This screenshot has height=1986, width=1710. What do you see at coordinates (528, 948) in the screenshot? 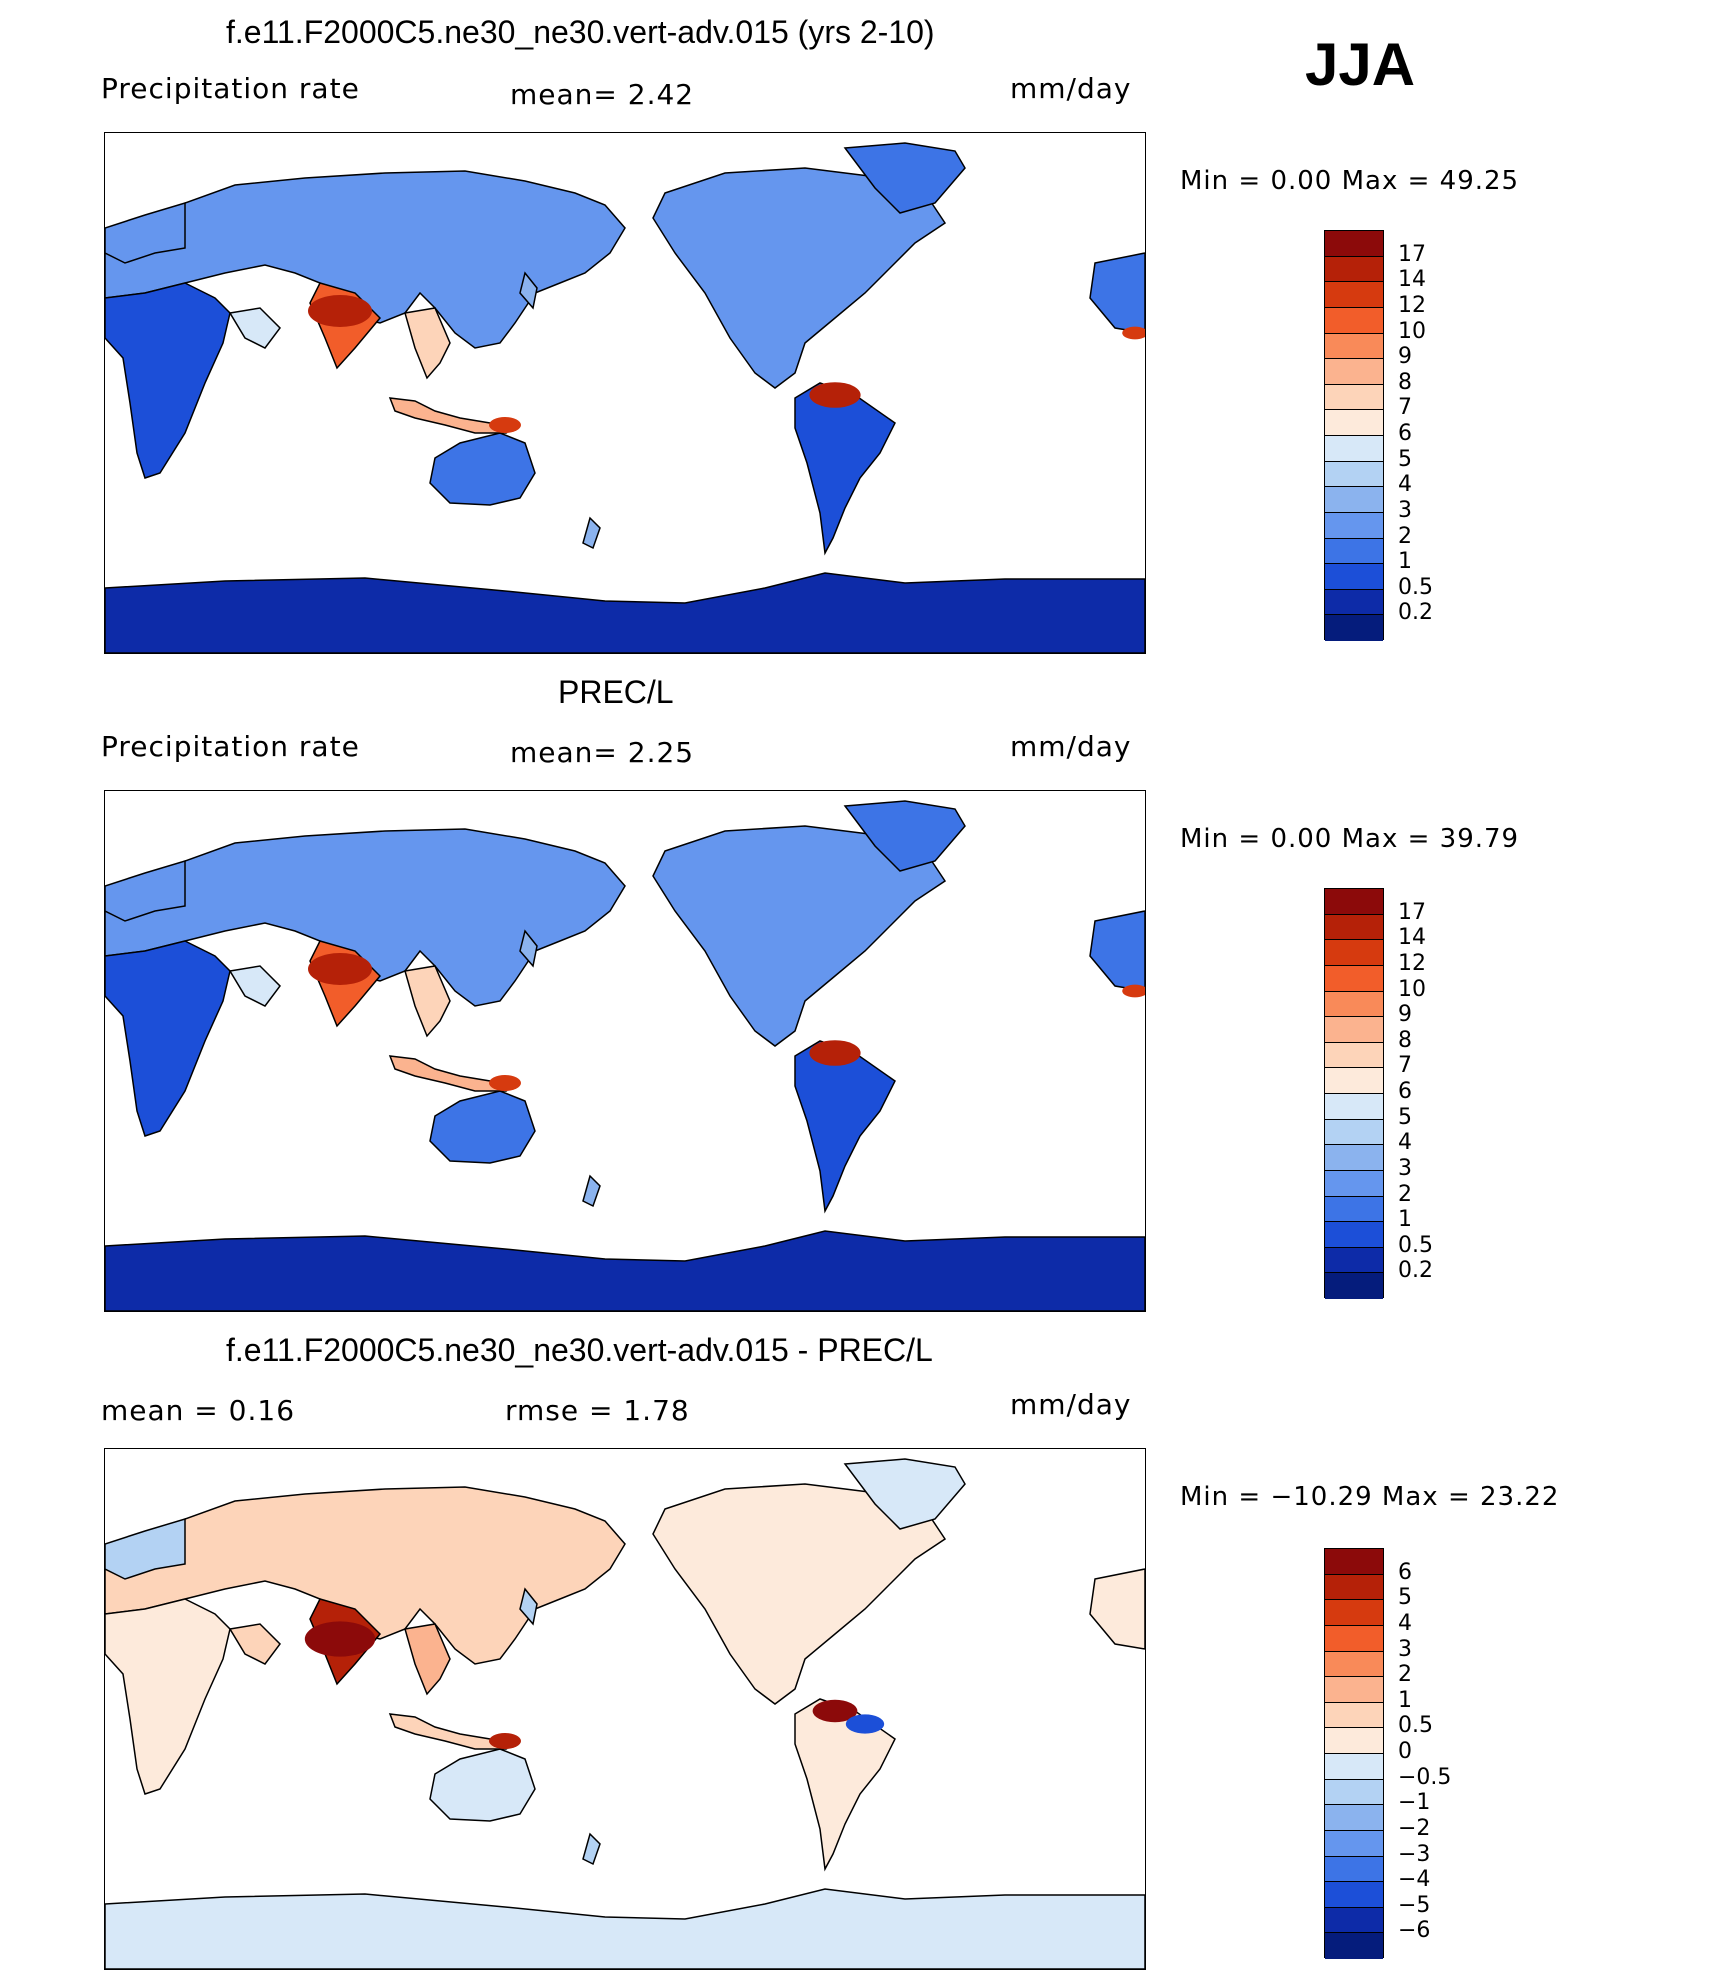
I see `landmass-japan` at bounding box center [528, 948].